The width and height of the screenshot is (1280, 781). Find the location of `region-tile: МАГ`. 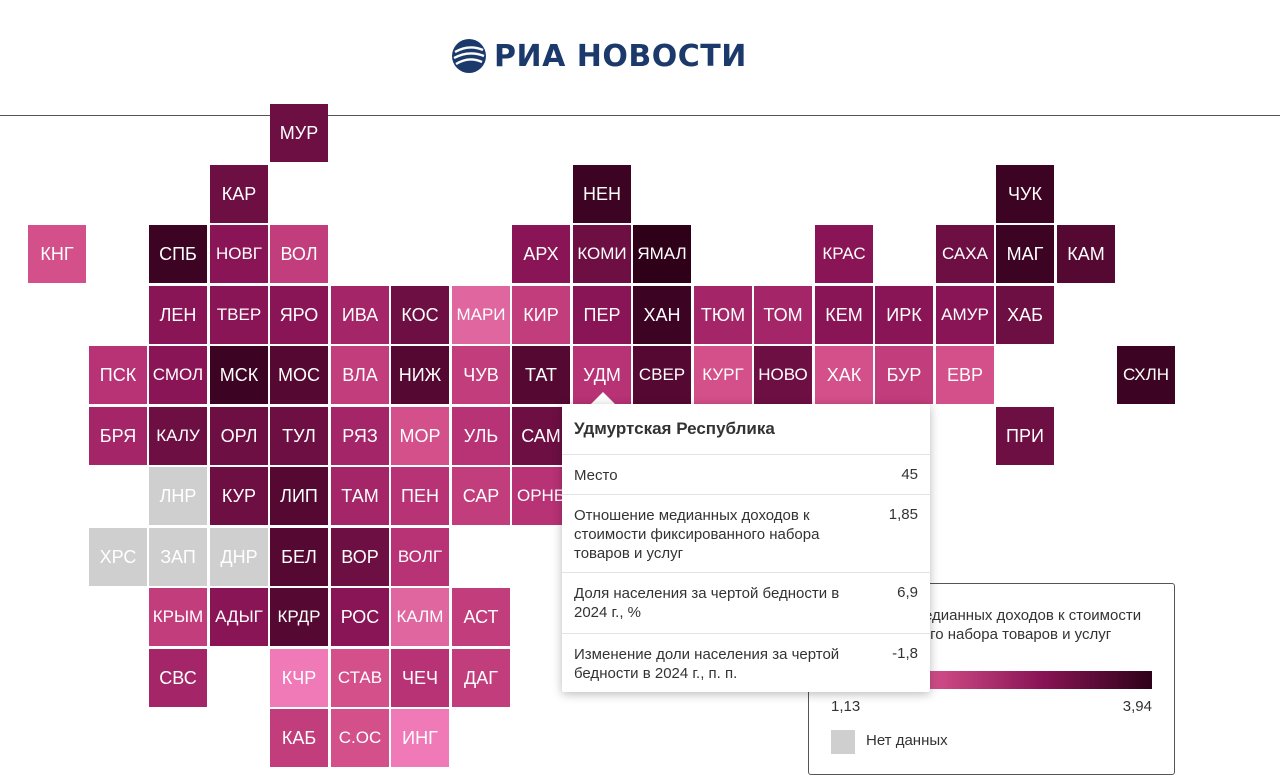

region-tile: МАГ is located at coordinates (1025, 254).